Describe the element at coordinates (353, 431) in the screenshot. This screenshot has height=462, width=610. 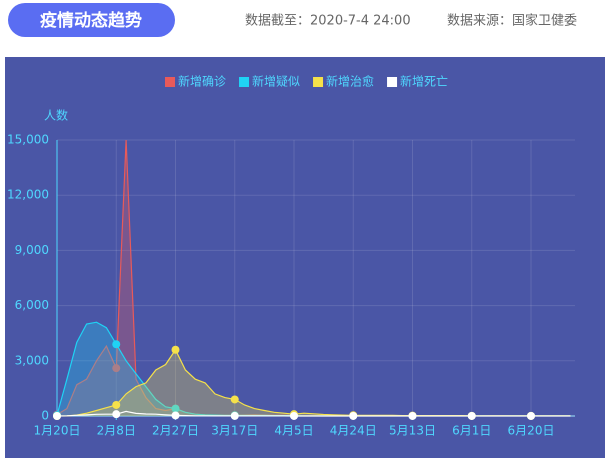
I see `x-tick-label: 4月24日` at that location.